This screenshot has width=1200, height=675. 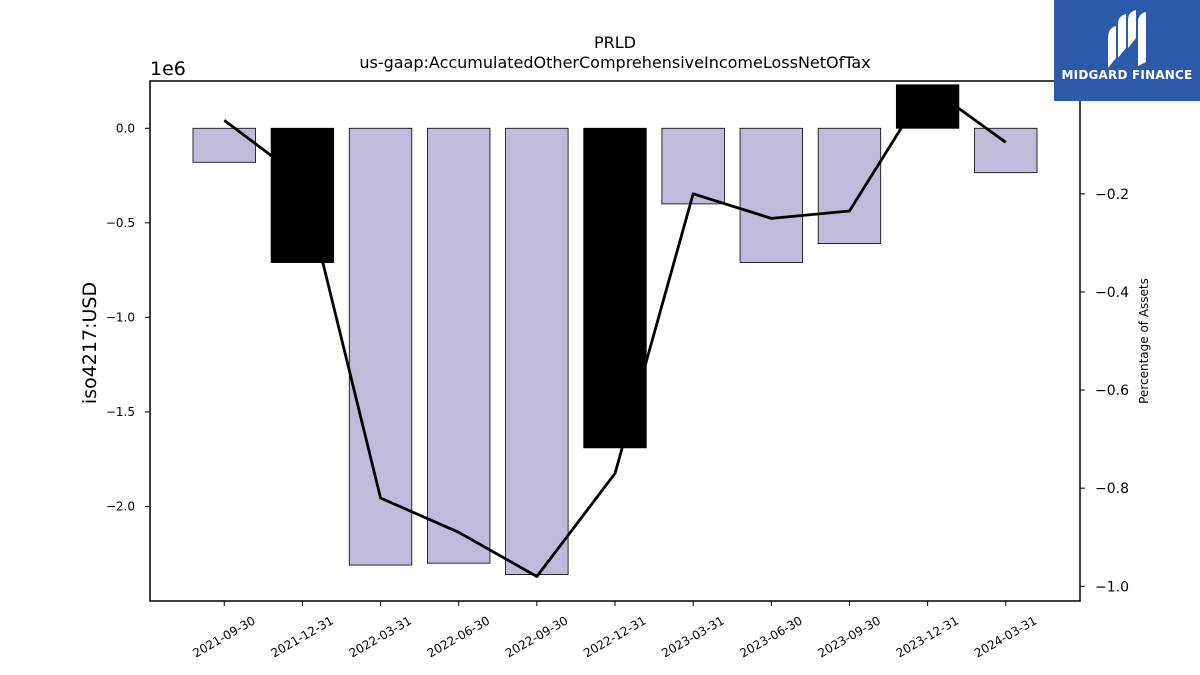 I want to click on x-tick-label: 2023-06-30, so click(x=770, y=636).